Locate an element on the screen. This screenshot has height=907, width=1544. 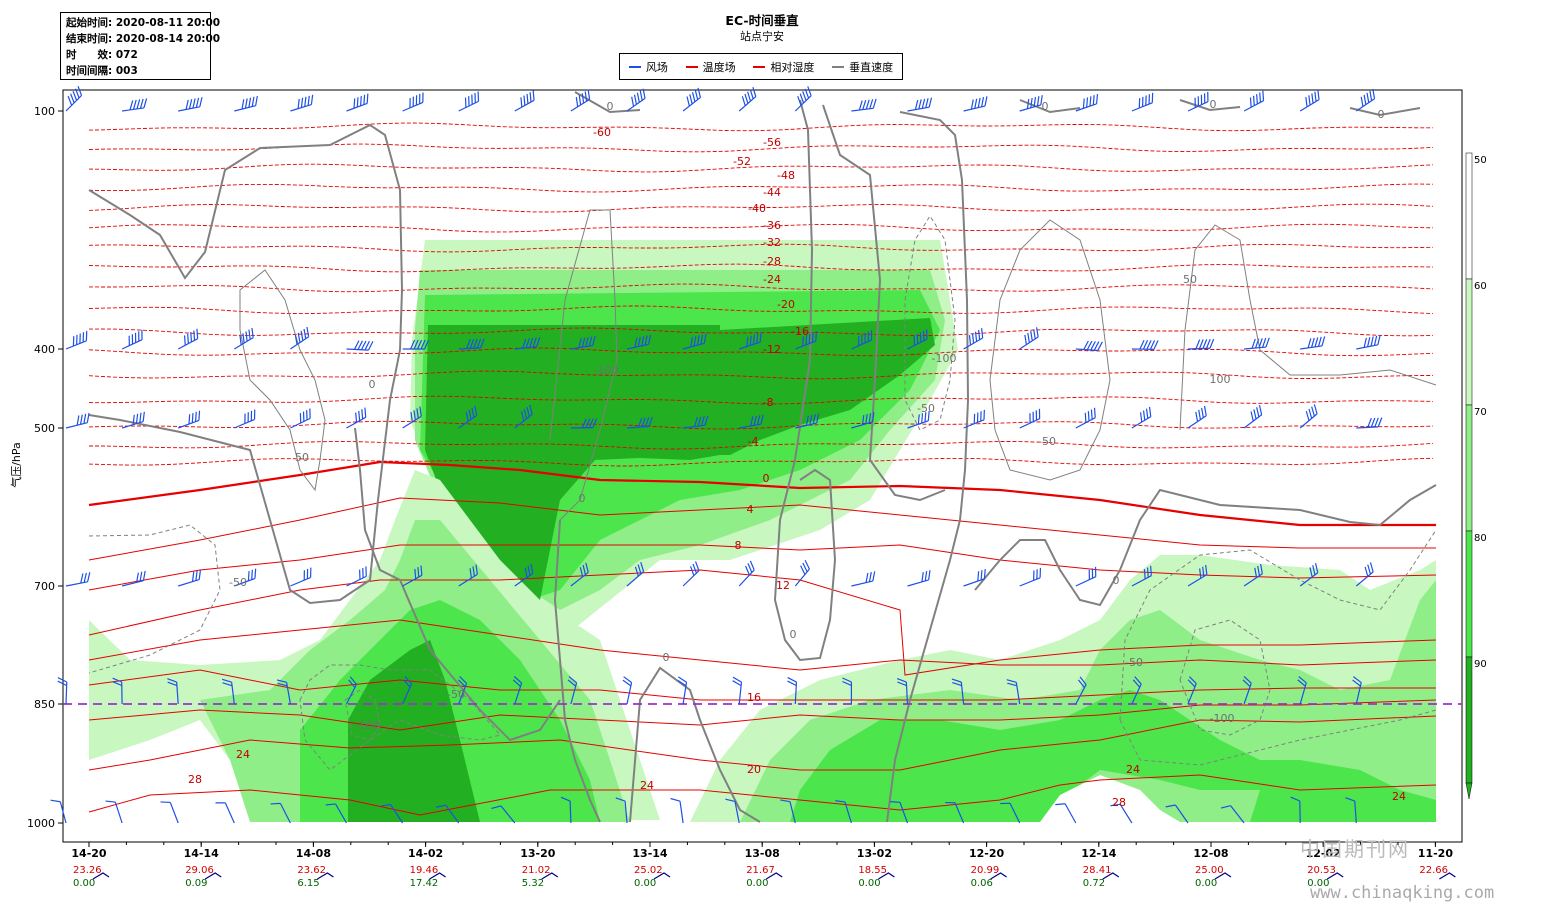
y-axis-label: 气压/hPa is located at coordinates (16, 465).